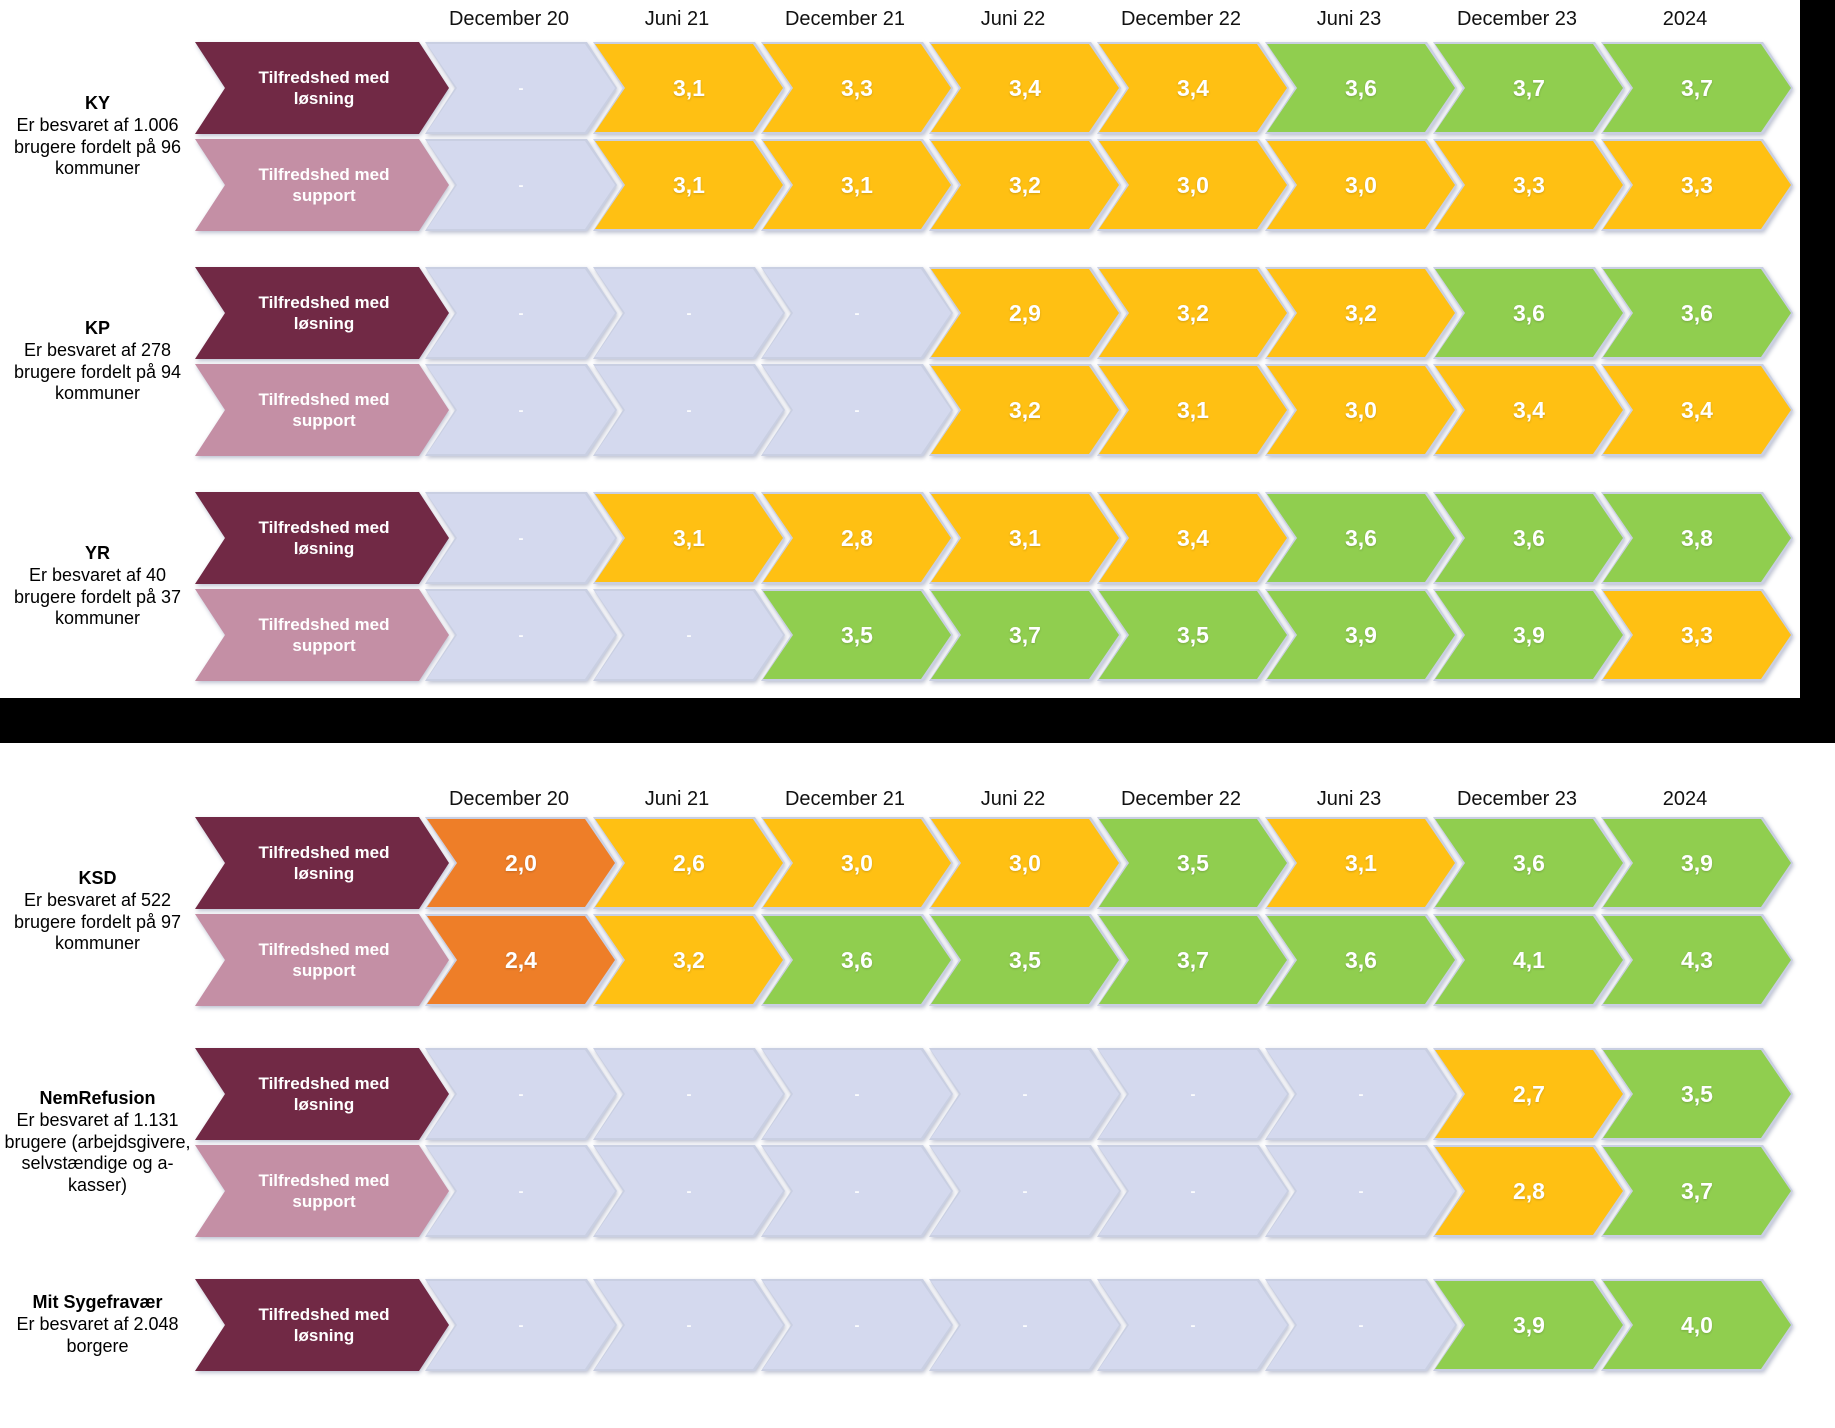  What do you see at coordinates (677, 19) in the screenshot?
I see `column-header: Juni 21` at bounding box center [677, 19].